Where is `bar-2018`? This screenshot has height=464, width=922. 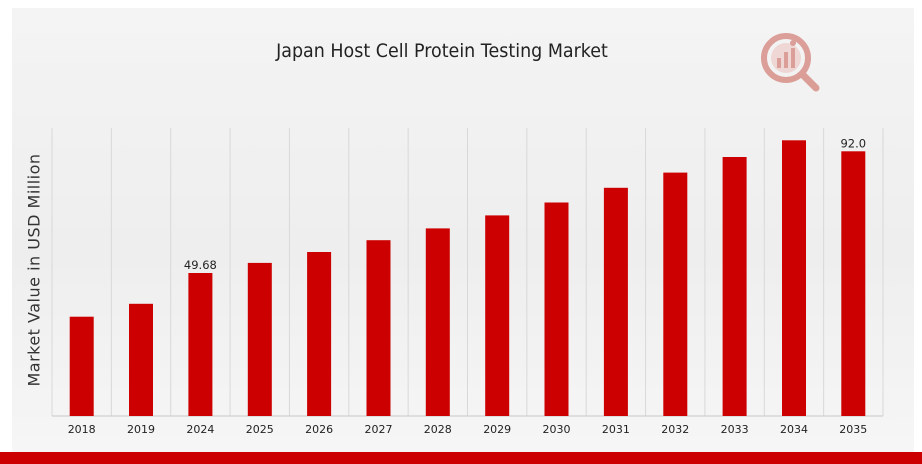 bar-2018 is located at coordinates (81, 366).